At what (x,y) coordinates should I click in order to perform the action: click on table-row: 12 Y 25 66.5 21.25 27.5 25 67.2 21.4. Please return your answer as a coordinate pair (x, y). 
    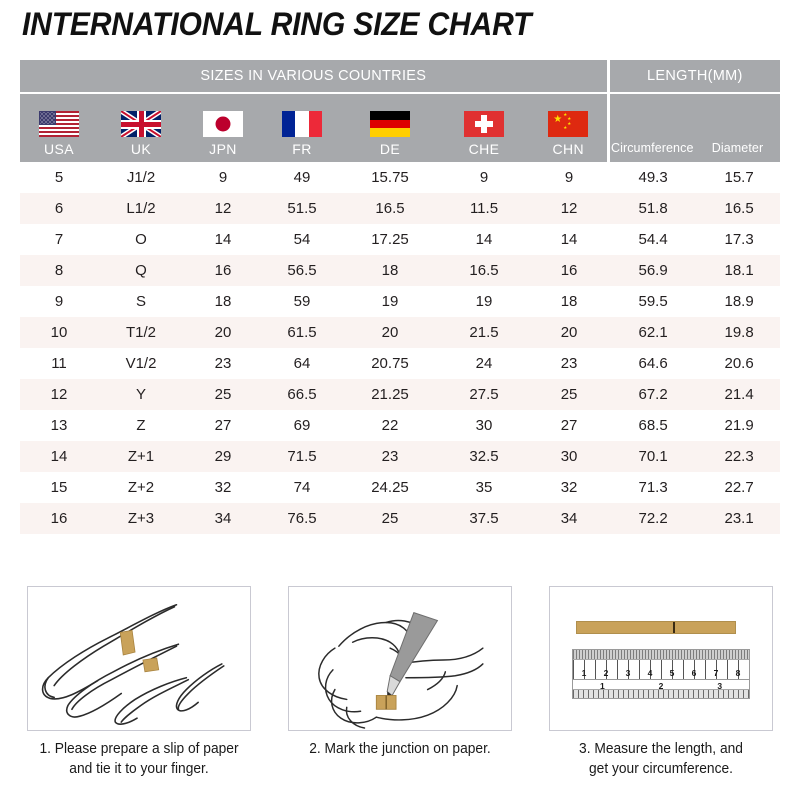
    Looking at the image, I should click on (400, 394).